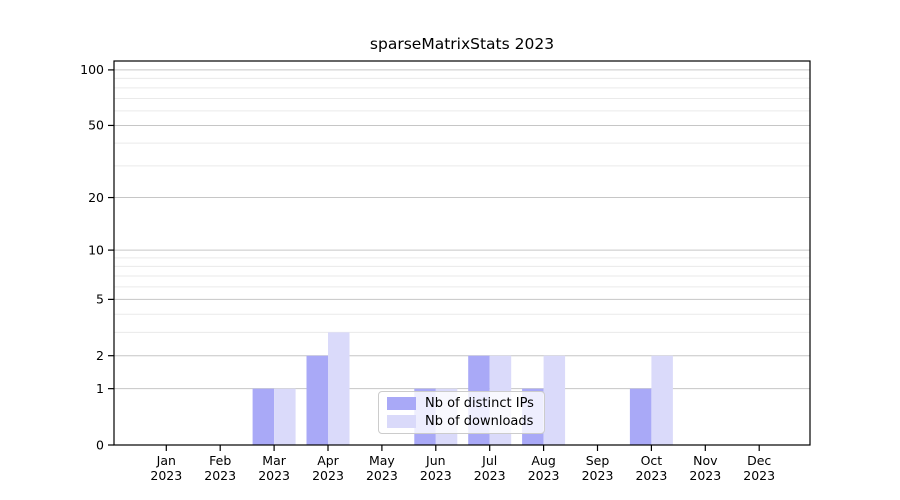 The height and width of the screenshot is (500, 900). Describe the element at coordinates (652, 460) in the screenshot. I see `x-tick-label-month: Oct` at that location.